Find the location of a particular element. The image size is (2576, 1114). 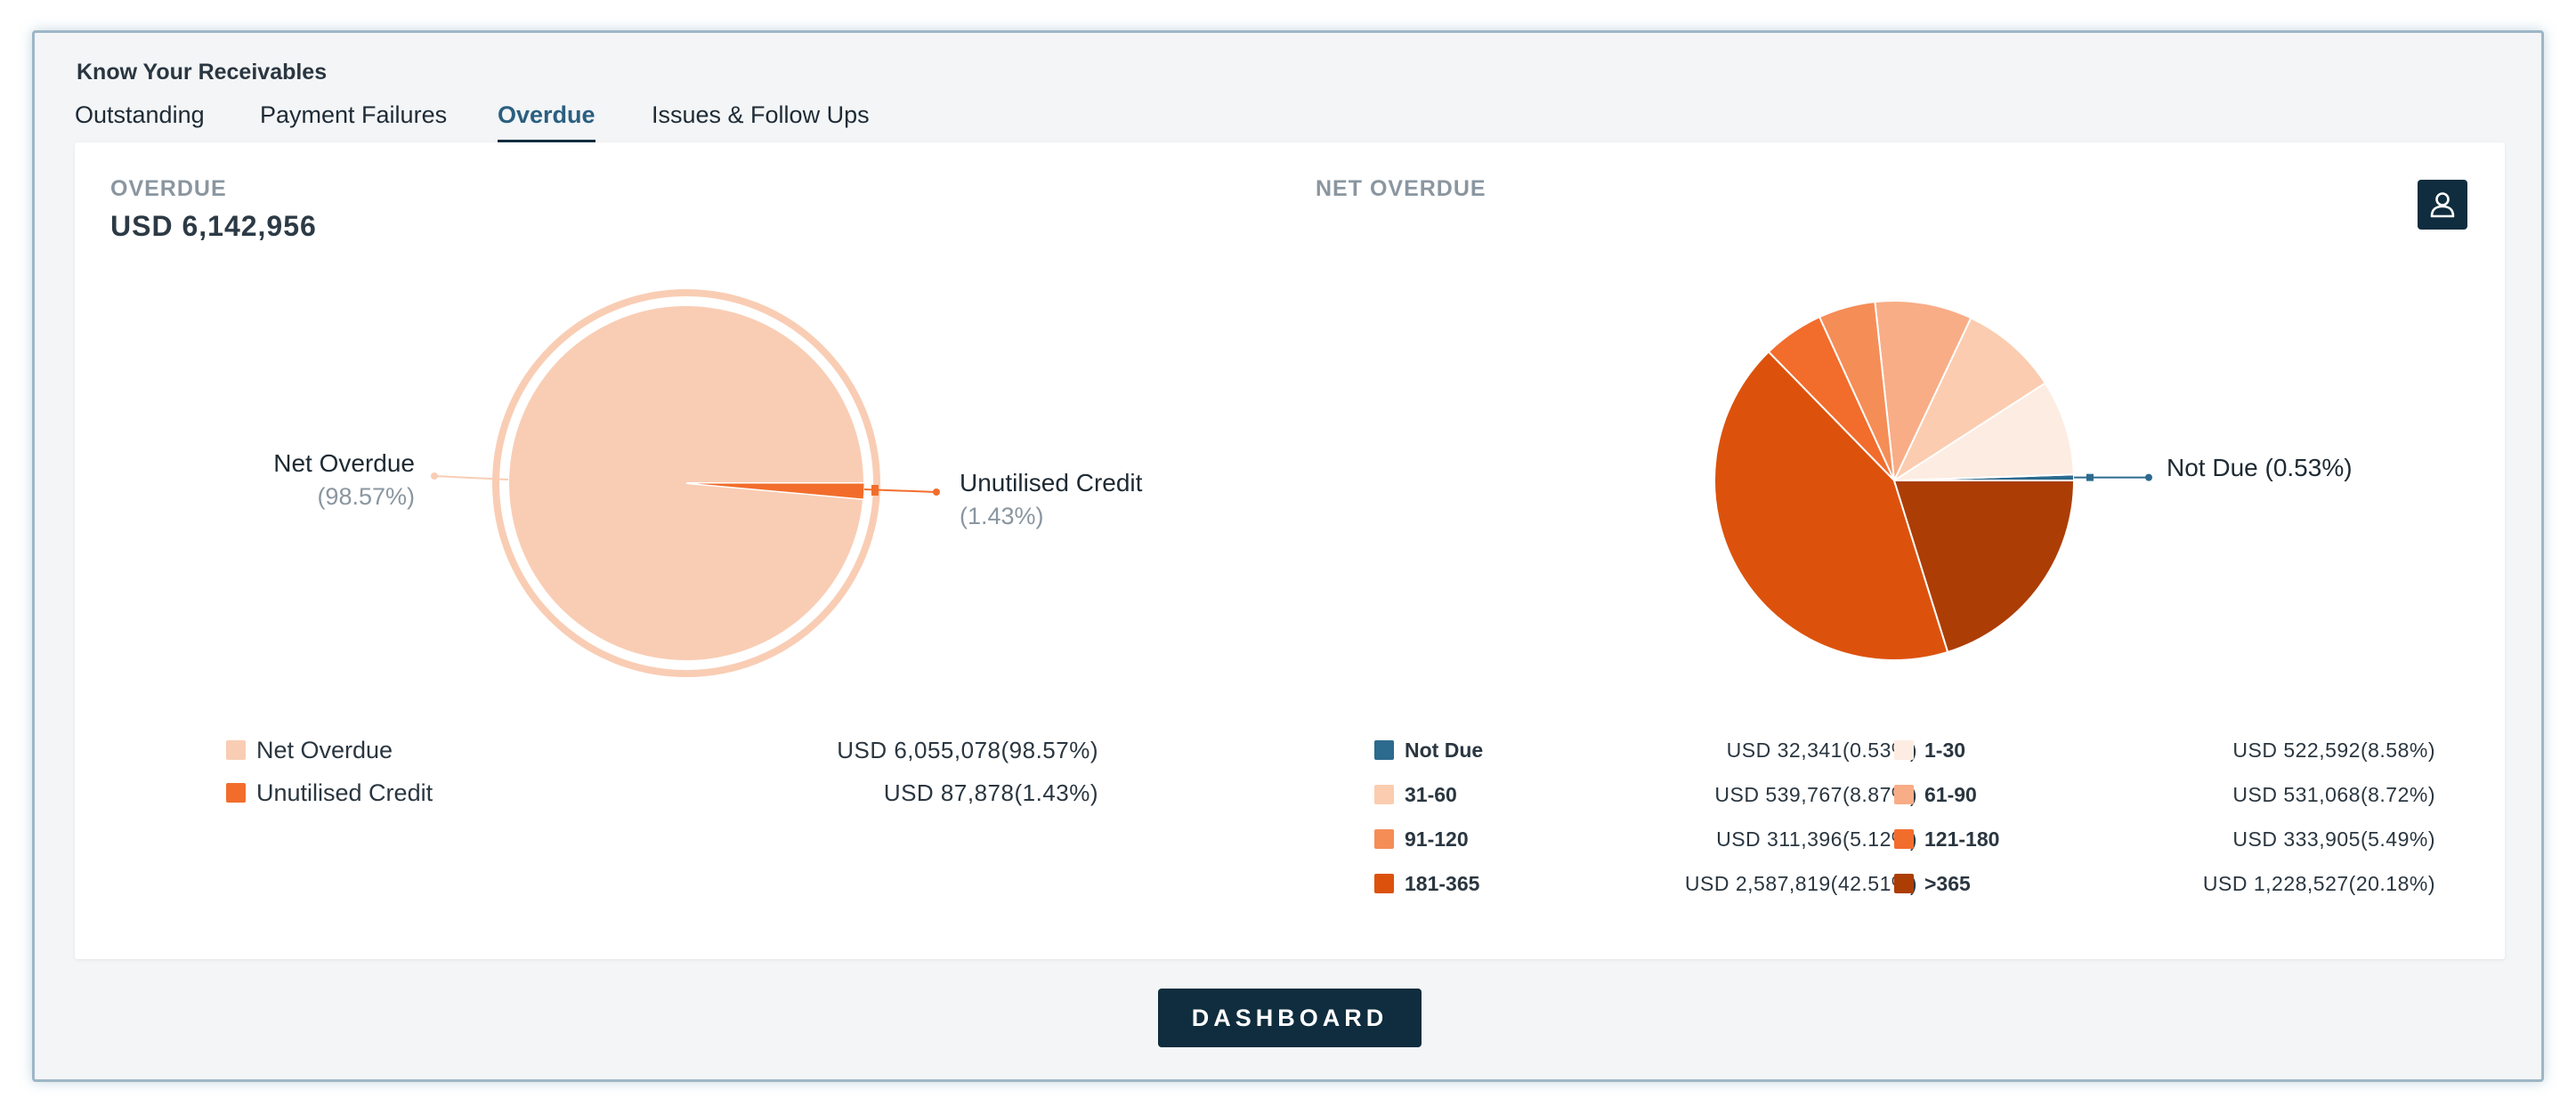

connector-net-overdue is located at coordinates (471, 477).